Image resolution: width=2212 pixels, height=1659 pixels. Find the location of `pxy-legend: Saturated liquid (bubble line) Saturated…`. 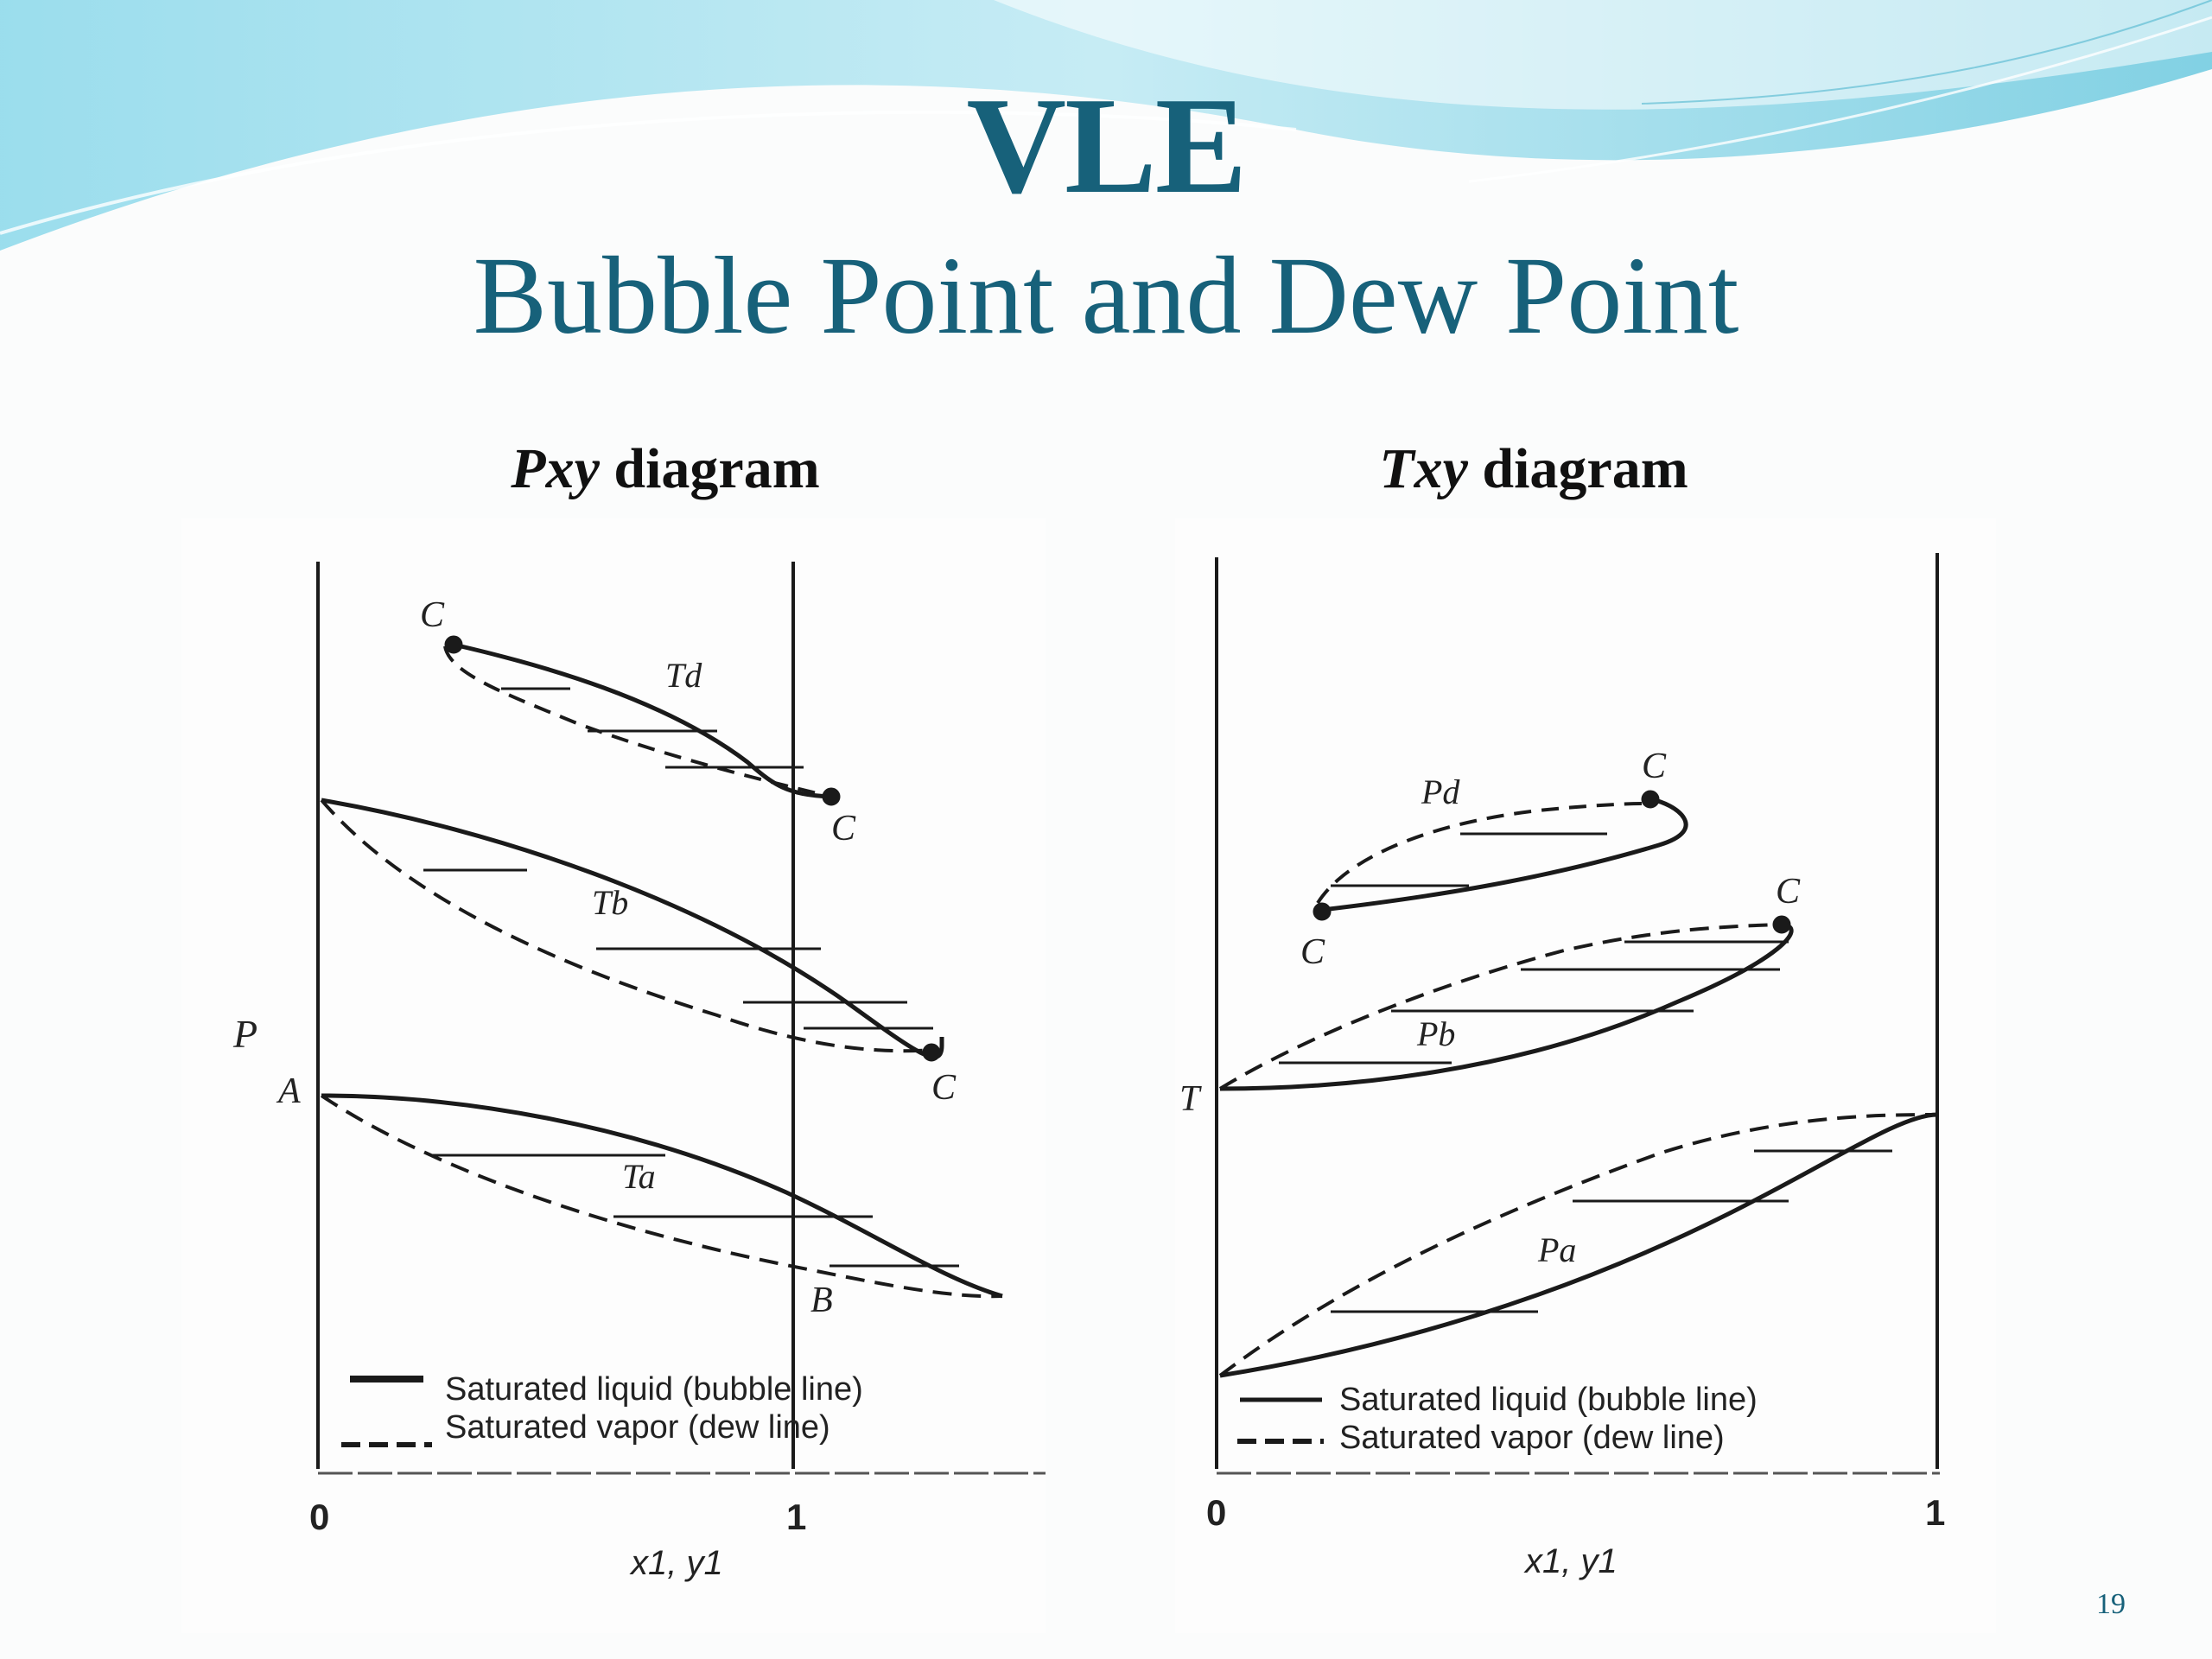

pxy-legend: Saturated liquid (bubble line) Saturated… is located at coordinates (602, 1409).